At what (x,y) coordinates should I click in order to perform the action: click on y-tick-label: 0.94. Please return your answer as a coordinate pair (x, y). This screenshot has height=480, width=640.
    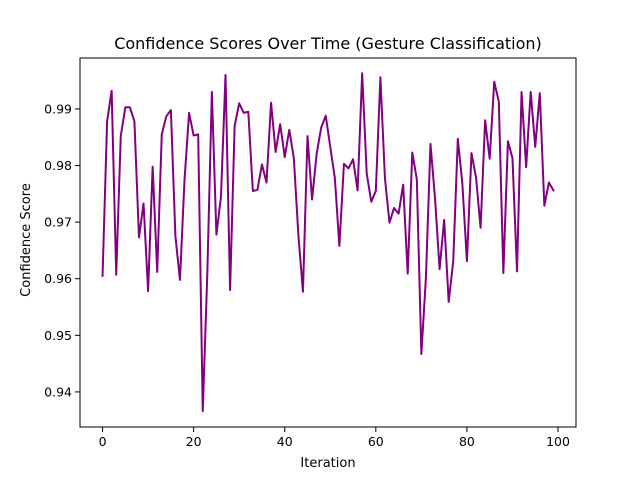
    Looking at the image, I should click on (58, 391).